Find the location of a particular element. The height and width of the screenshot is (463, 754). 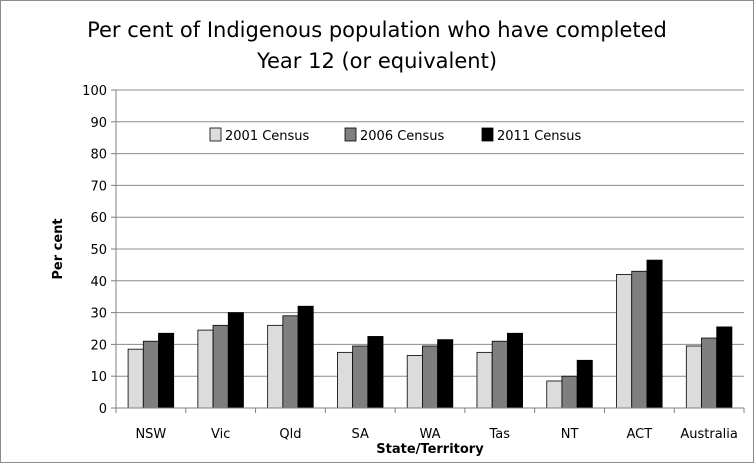

y-tick-label: 50 is located at coordinates (98, 250).